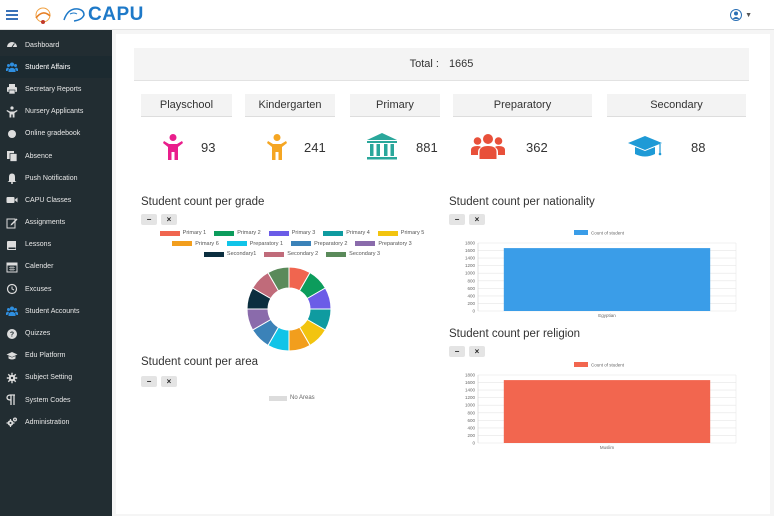 This screenshot has width=774, height=516. What do you see at coordinates (470, 390) in the screenshot?
I see `y-tick-label: 1400` at bounding box center [470, 390].